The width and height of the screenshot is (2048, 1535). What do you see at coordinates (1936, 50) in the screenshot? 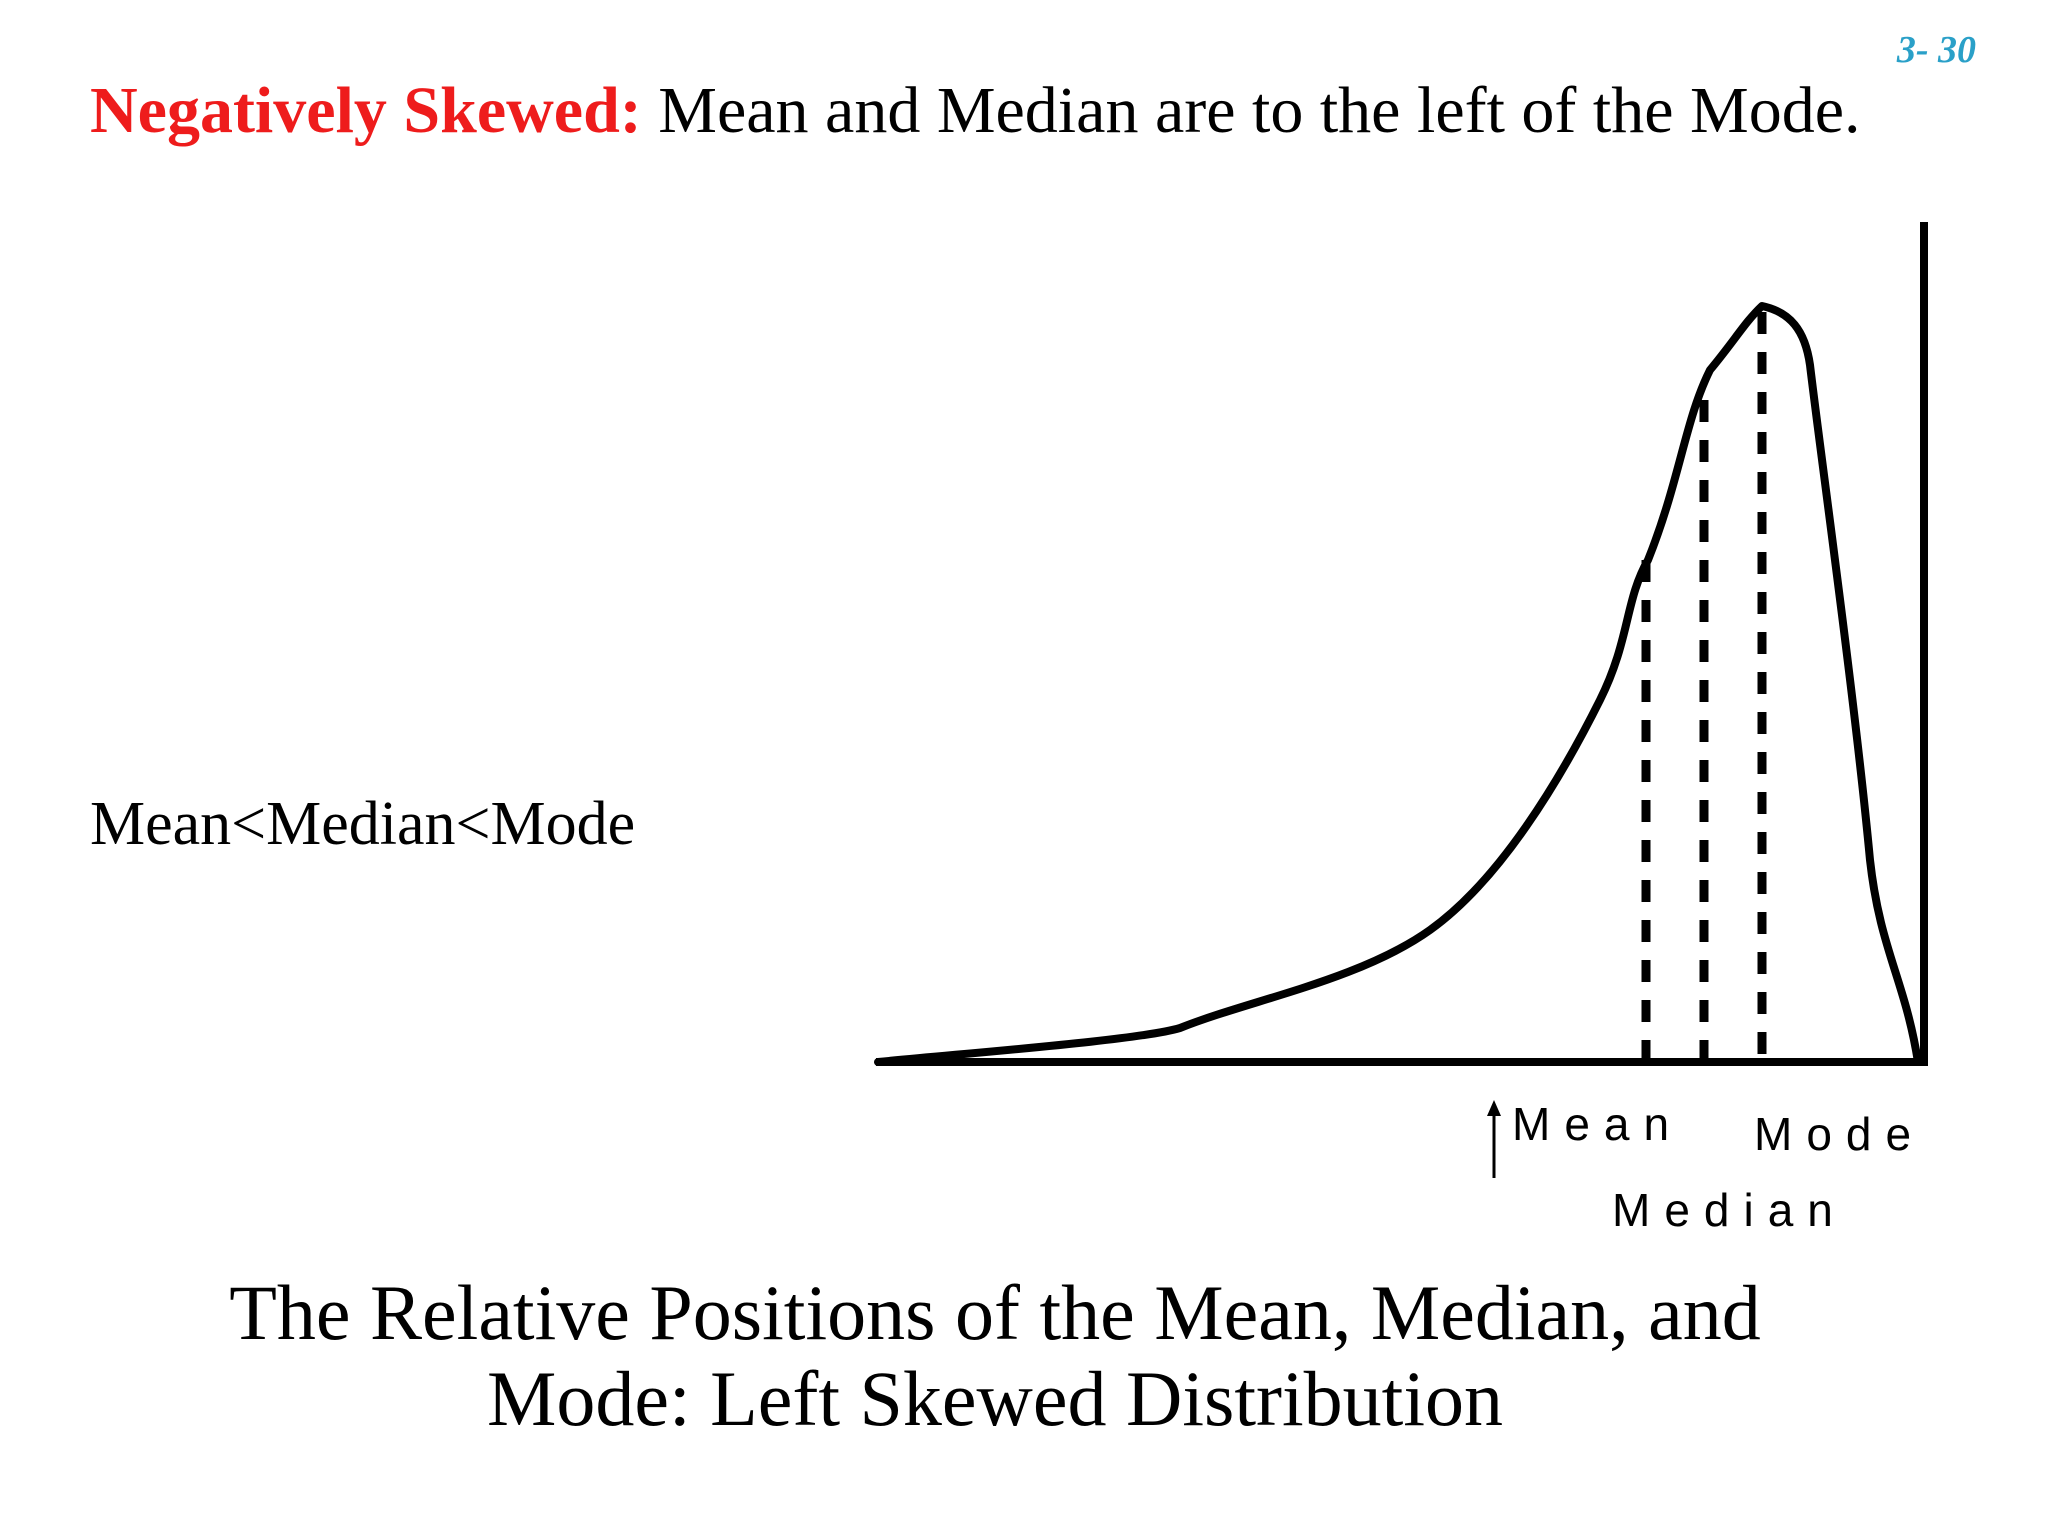
I see `slide-number: 3- 30` at bounding box center [1936, 50].